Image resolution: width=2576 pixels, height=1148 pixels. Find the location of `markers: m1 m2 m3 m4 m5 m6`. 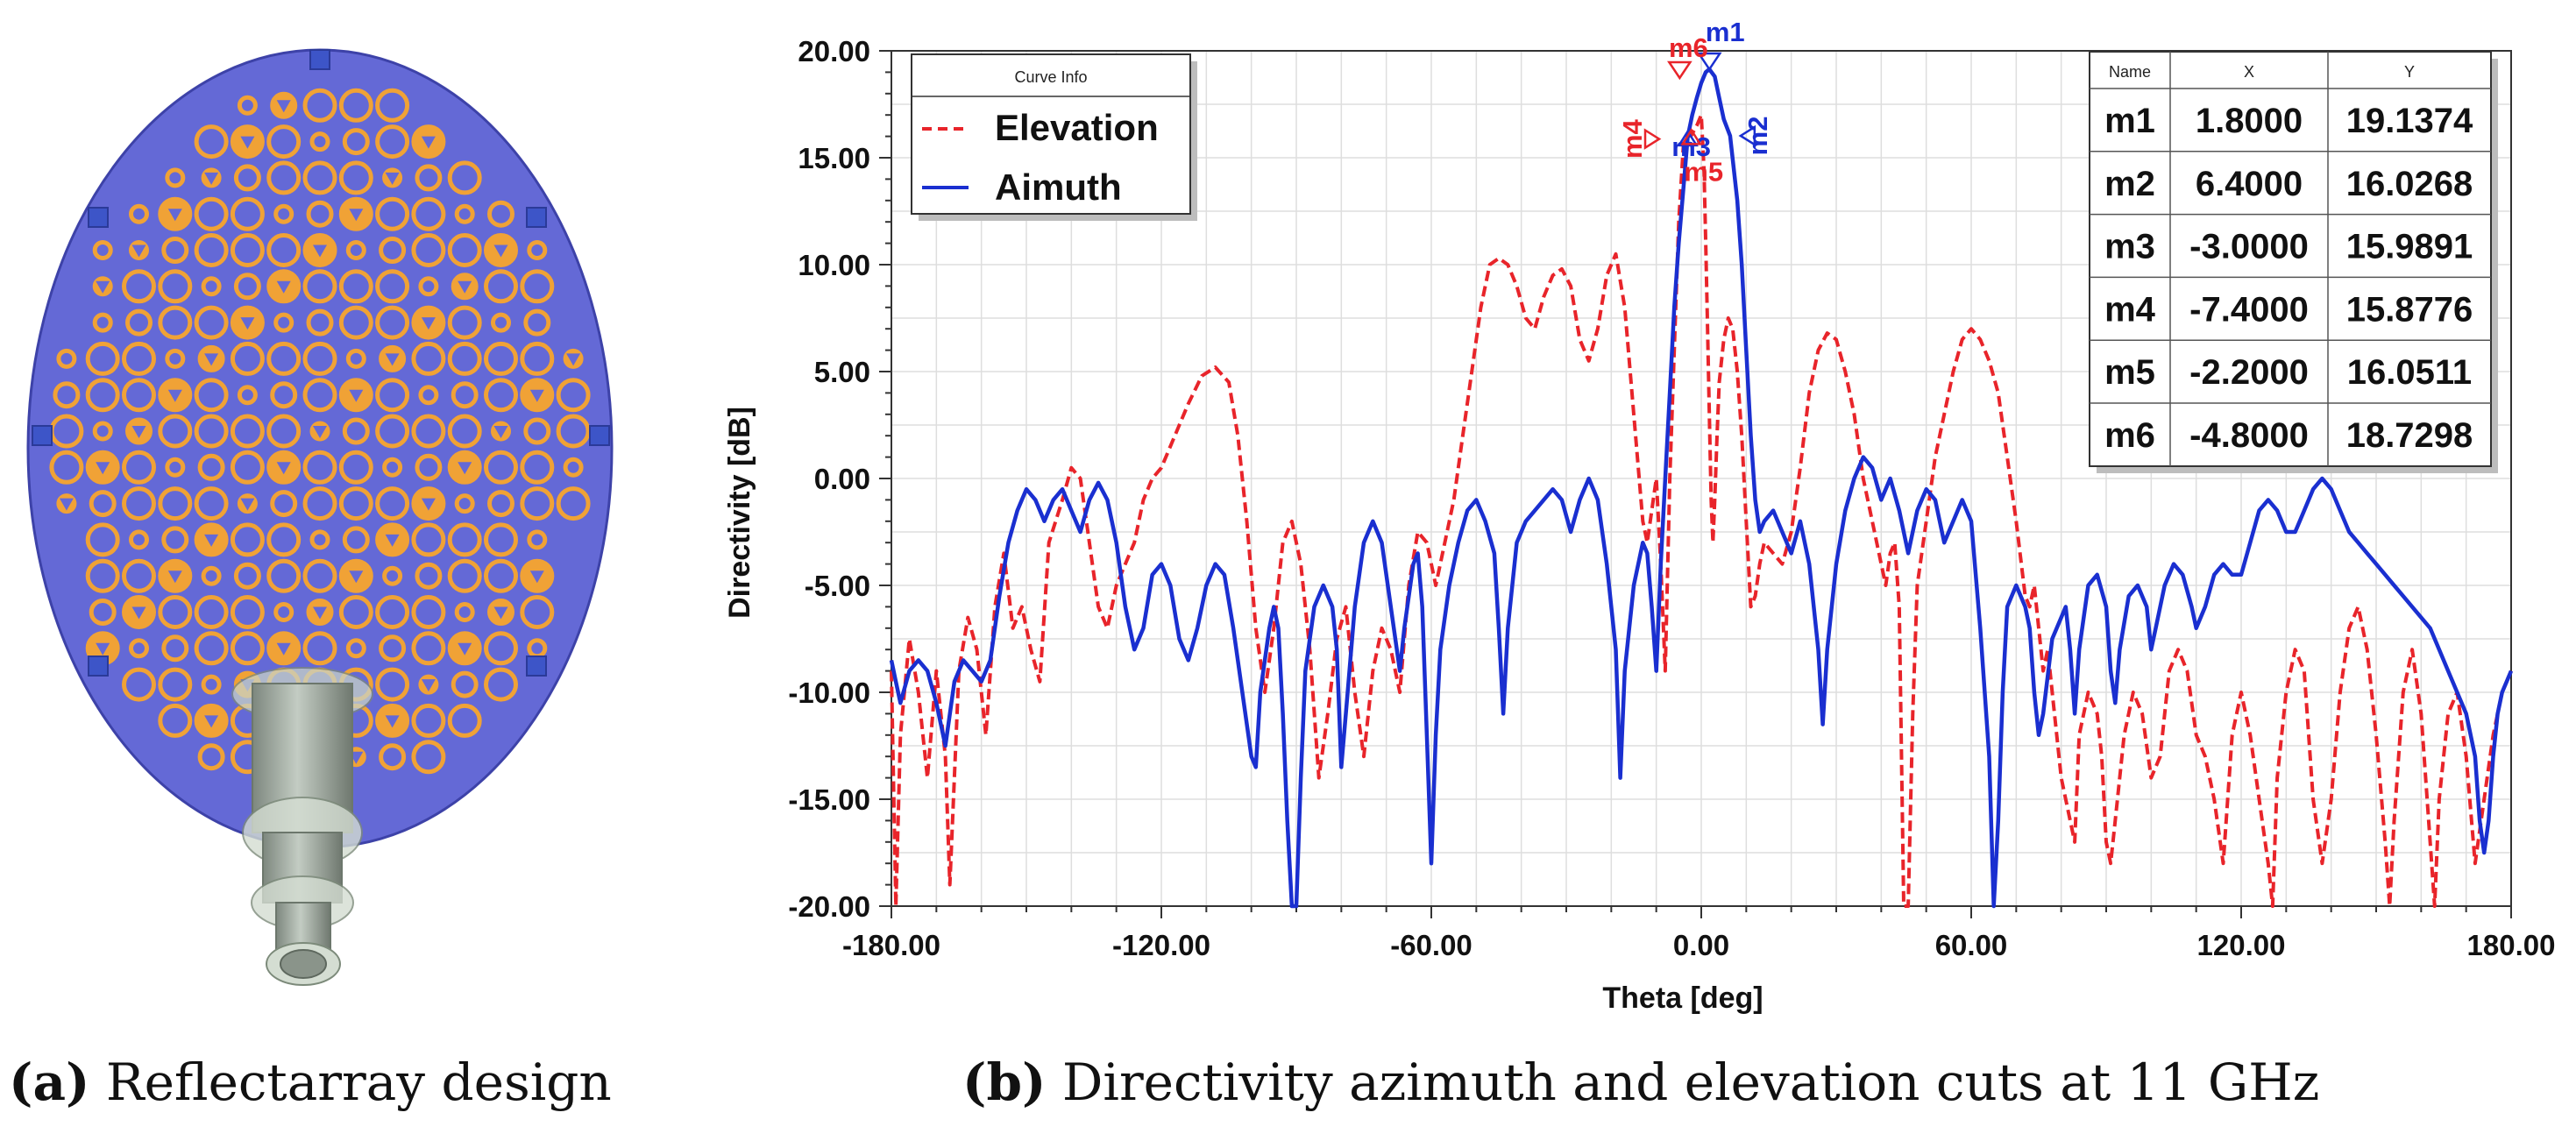

markers: m1 m2 m3 m4 m5 m6 is located at coordinates (1695, 102).